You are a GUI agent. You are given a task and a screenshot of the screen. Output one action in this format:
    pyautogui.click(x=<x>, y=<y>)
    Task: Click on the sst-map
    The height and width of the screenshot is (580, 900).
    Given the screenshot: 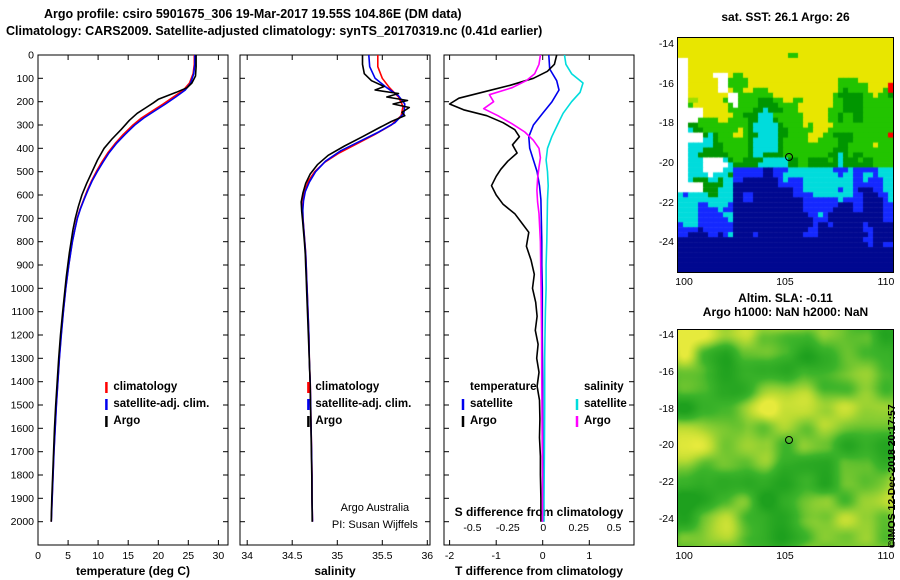 What is the action you would take?
    pyautogui.click(x=785, y=155)
    